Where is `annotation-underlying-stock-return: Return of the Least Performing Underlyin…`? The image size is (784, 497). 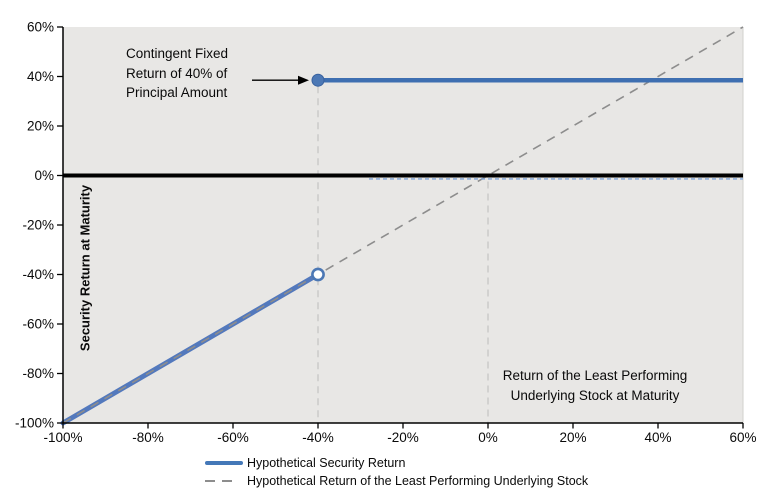 annotation-underlying-stock-return: Return of the Least Performing Underlyin… is located at coordinates (595, 385).